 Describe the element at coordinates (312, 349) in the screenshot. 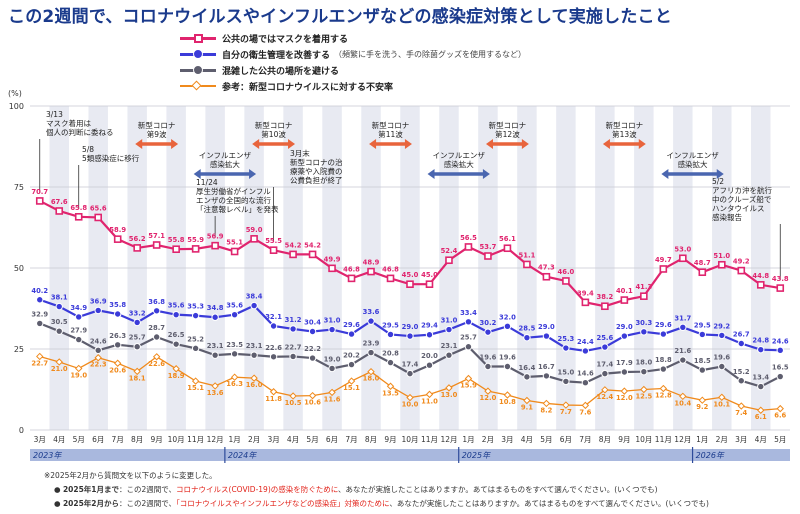

I see `data-label: 22.2` at that location.